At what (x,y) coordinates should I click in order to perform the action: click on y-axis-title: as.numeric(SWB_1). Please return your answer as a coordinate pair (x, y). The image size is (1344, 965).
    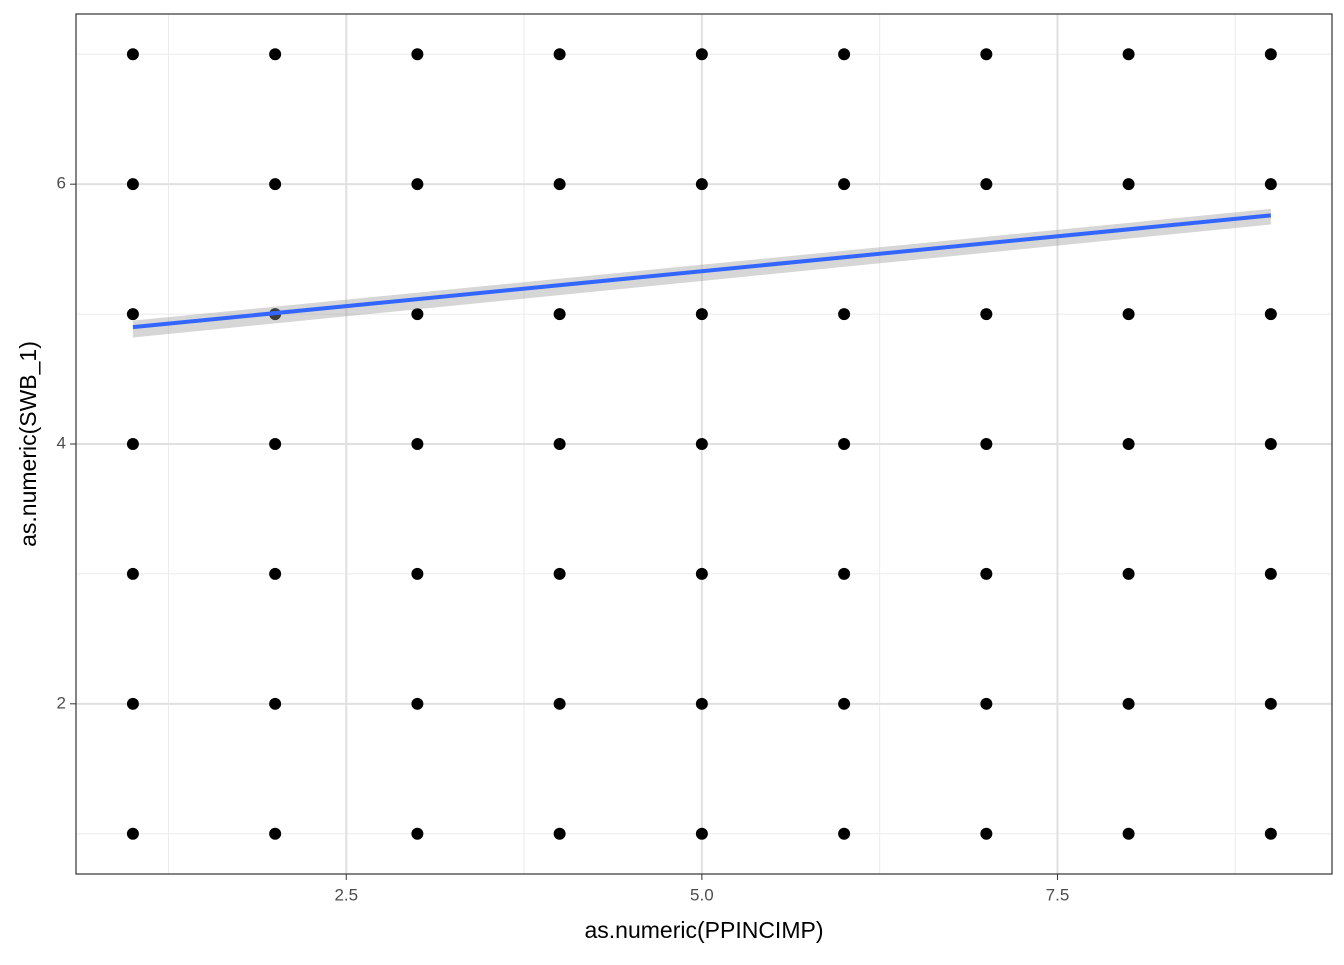
    Looking at the image, I should click on (28, 444).